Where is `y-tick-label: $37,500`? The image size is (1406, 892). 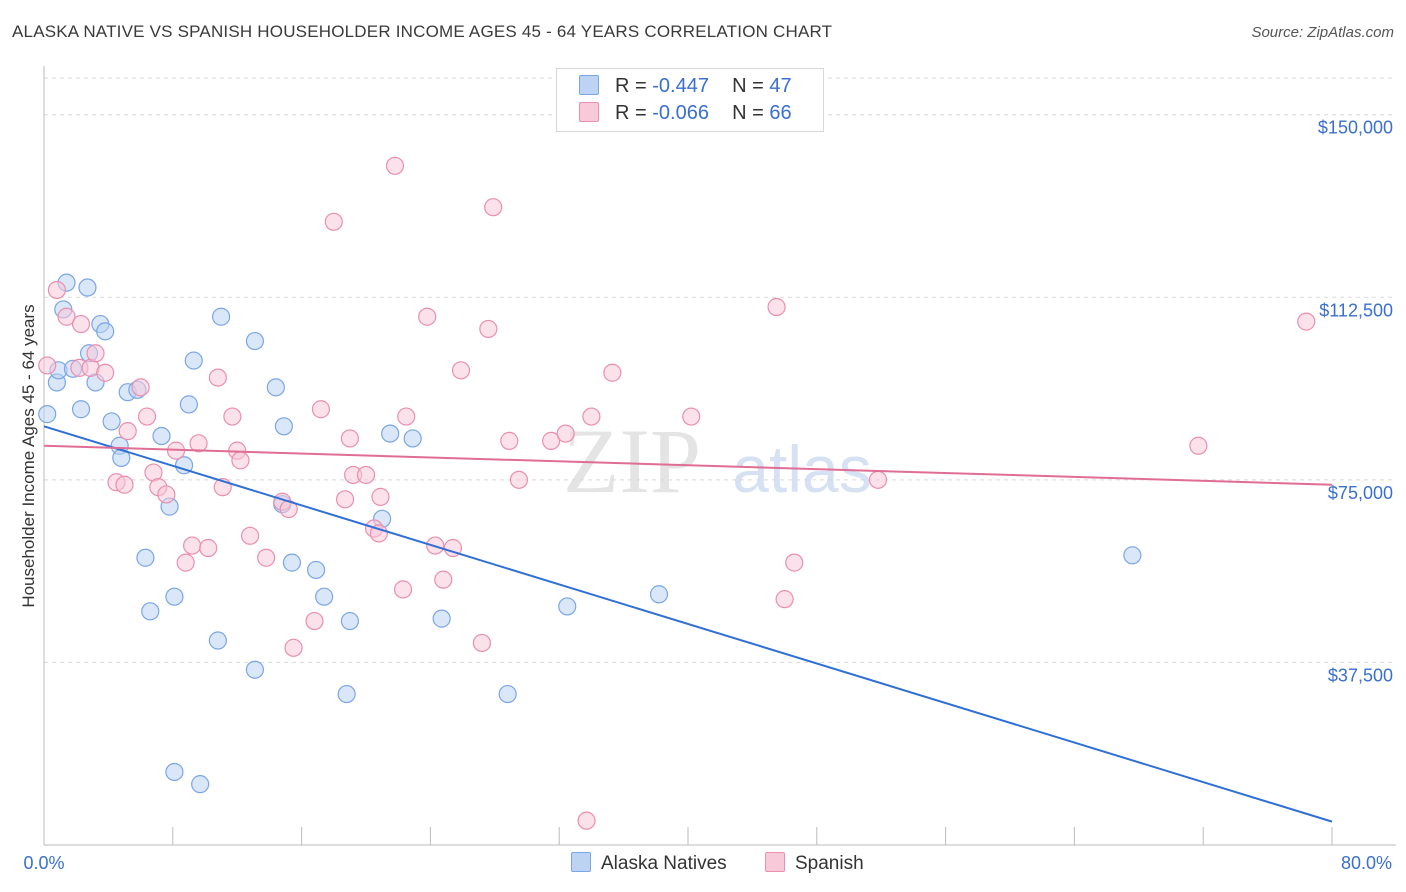 y-tick-label: $37,500 is located at coordinates (1360, 675).